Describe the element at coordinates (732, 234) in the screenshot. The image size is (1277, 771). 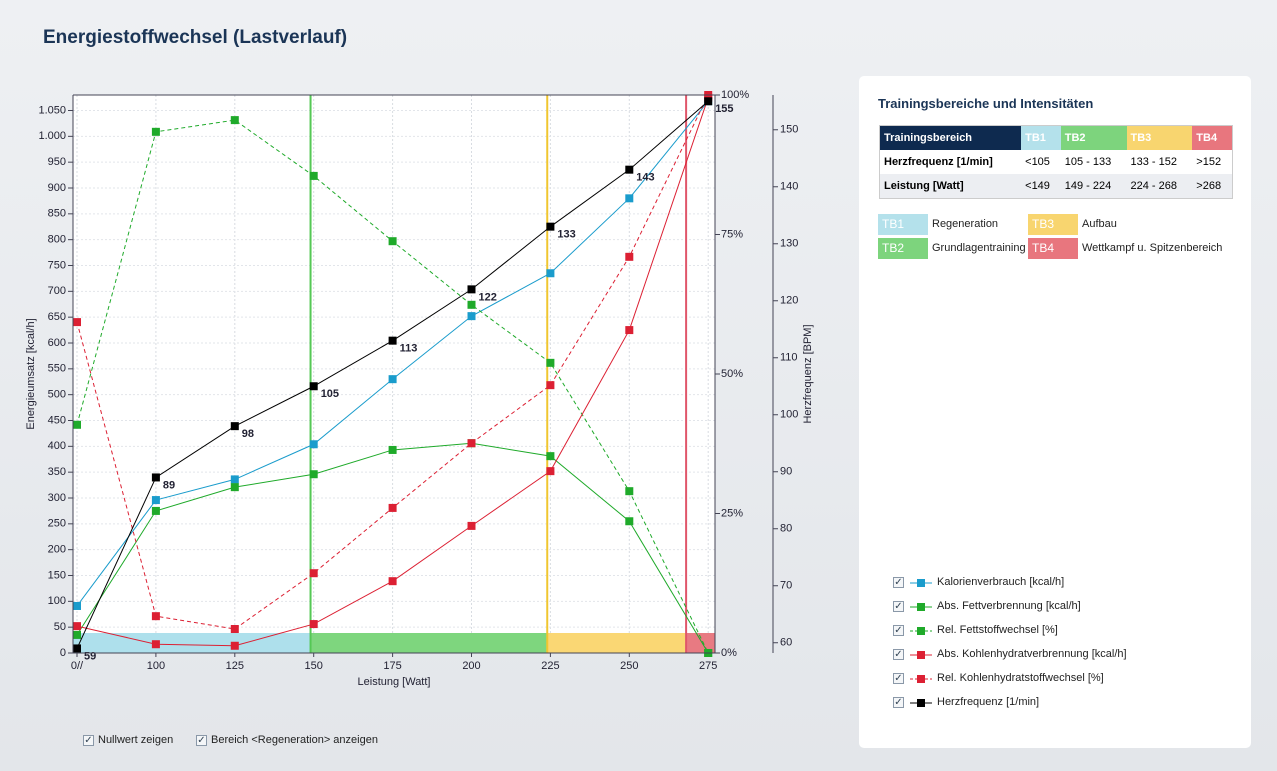
I see `y2-tick-label: 75%` at that location.